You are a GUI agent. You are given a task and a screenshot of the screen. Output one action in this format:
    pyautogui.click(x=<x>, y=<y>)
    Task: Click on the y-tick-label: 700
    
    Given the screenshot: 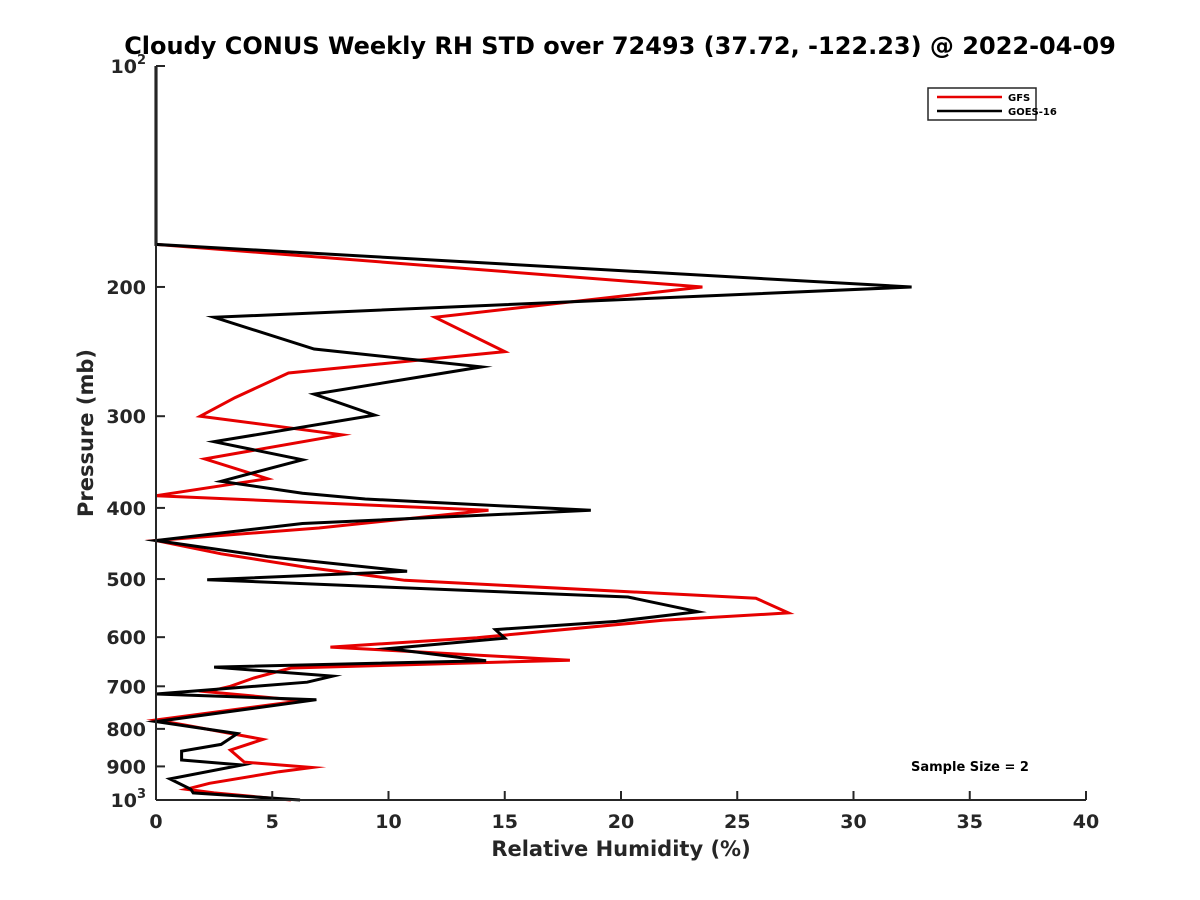 What is the action you would take?
    pyautogui.click(x=126, y=687)
    